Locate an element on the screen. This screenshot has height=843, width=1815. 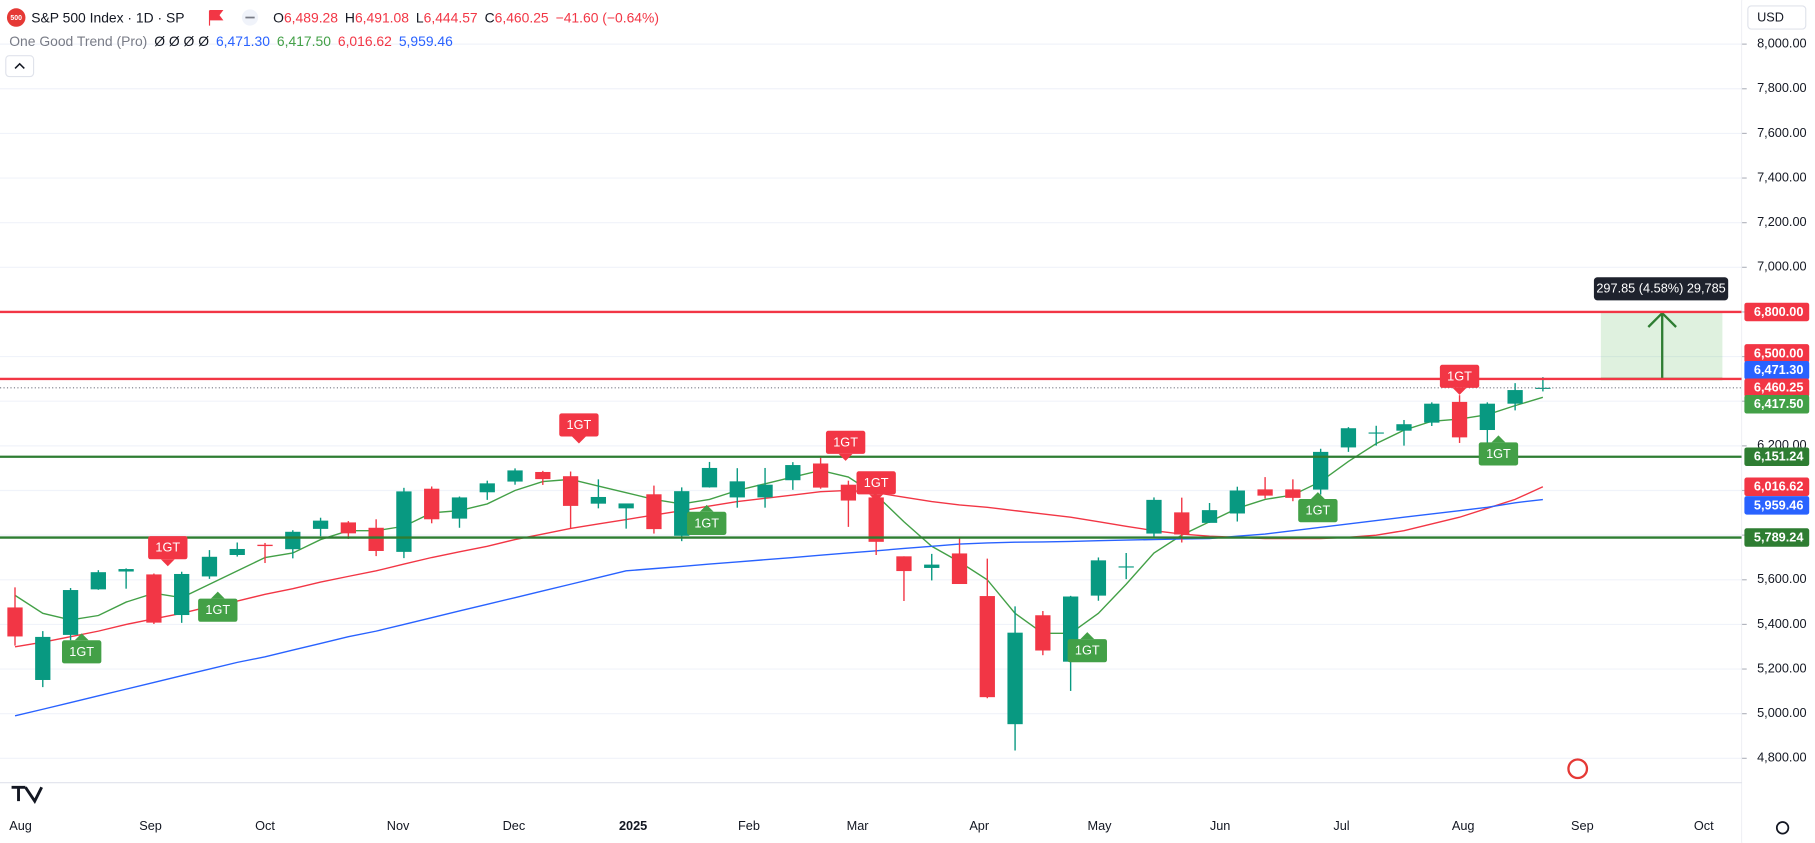
x-tick-label: Jun is located at coordinates (1220, 825).